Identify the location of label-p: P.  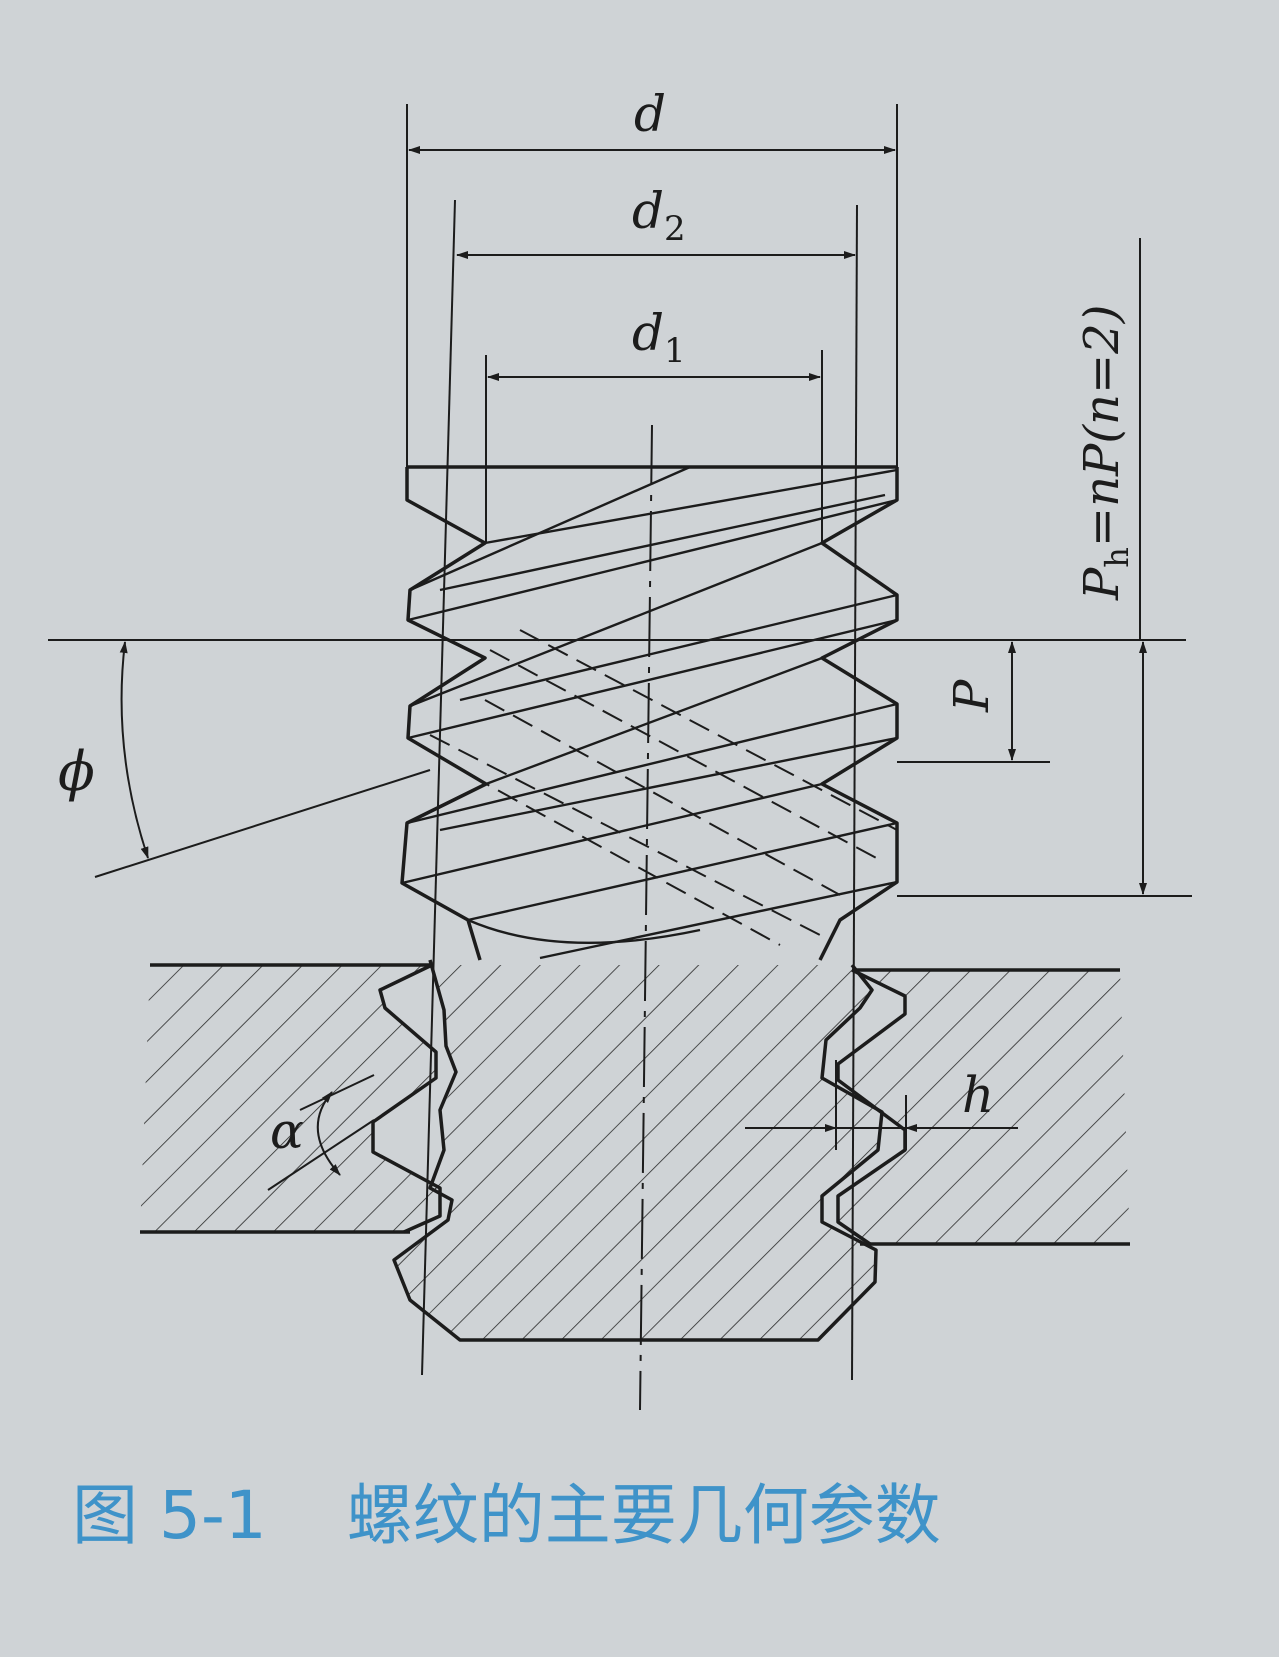
(972, 696).